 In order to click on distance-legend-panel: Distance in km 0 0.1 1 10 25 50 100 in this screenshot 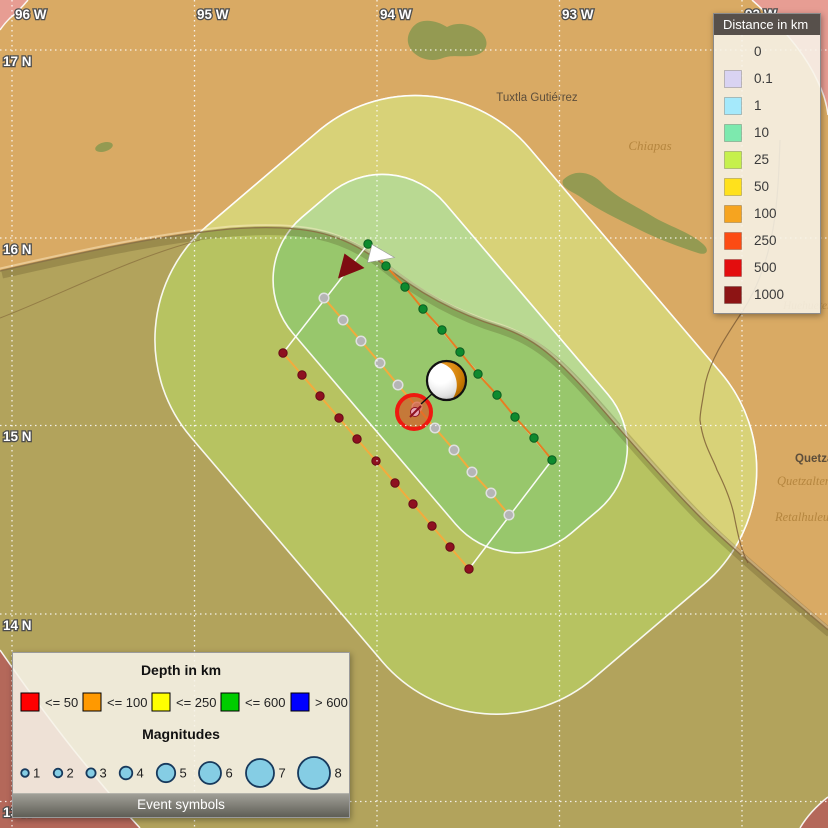, I will do `click(767, 163)`.